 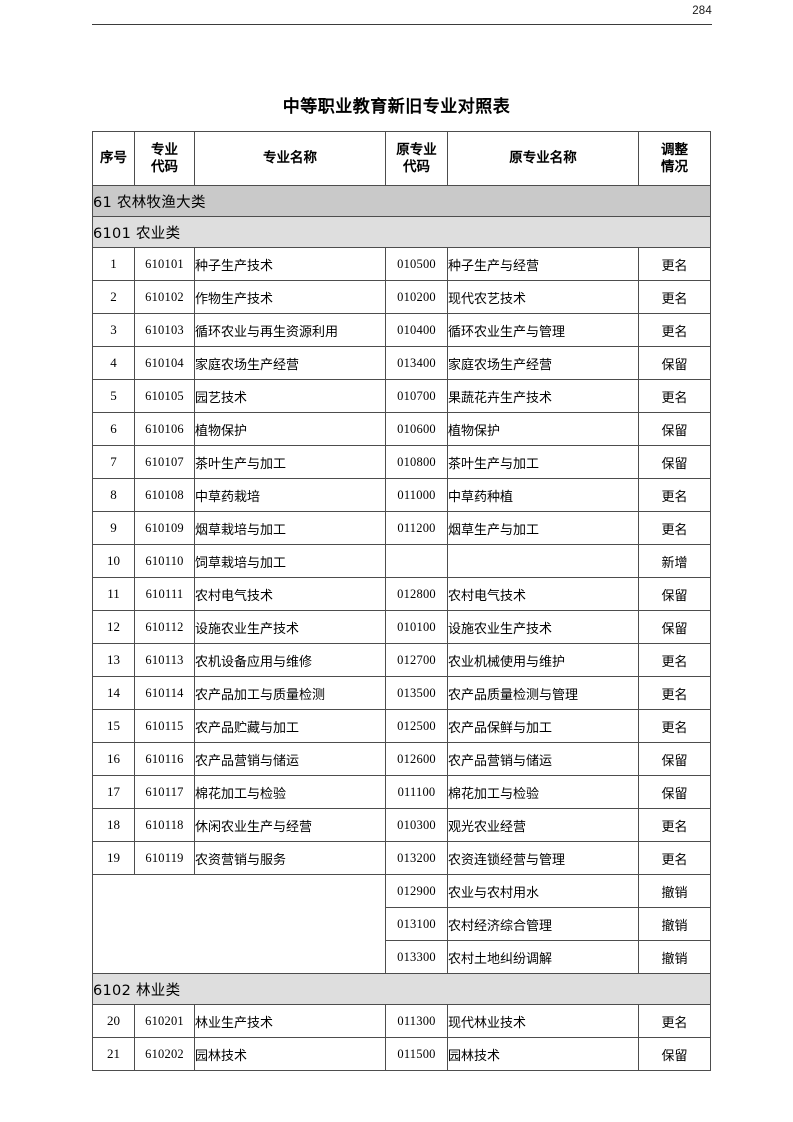 What do you see at coordinates (401, 1021) in the screenshot?
I see `table-row: 20 610201 林业生产技术 011300 现代林业技术 更名` at bounding box center [401, 1021].